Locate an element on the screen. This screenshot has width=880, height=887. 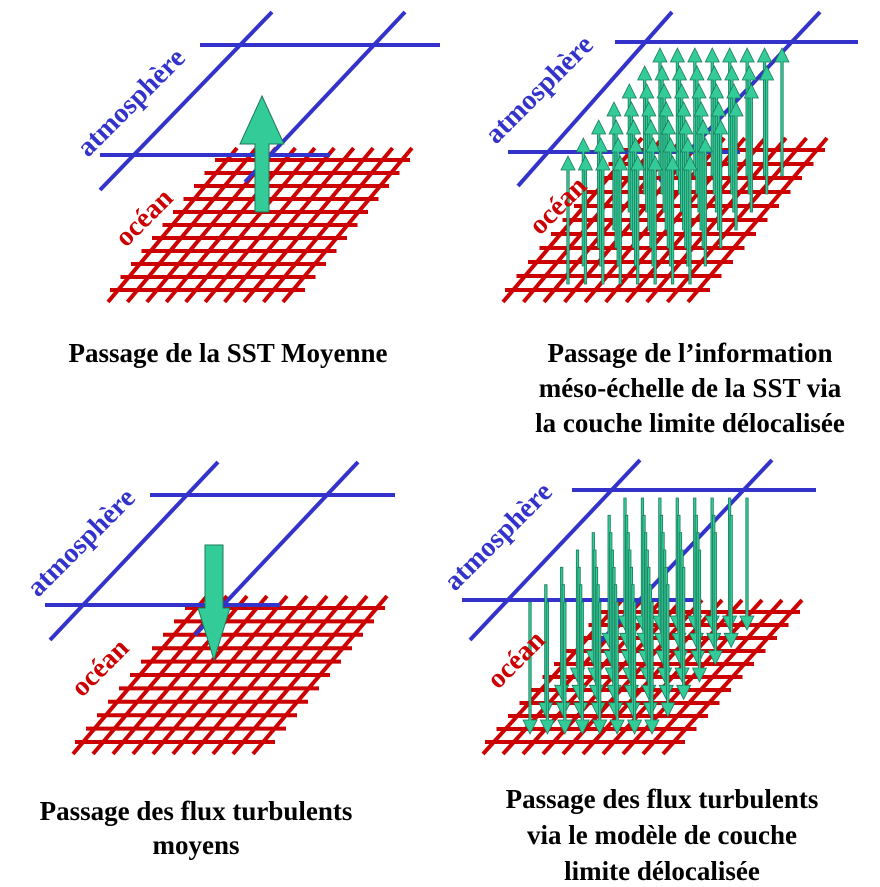
panel-caption: Passage de la SST Moyenne is located at coordinates (227, 353).